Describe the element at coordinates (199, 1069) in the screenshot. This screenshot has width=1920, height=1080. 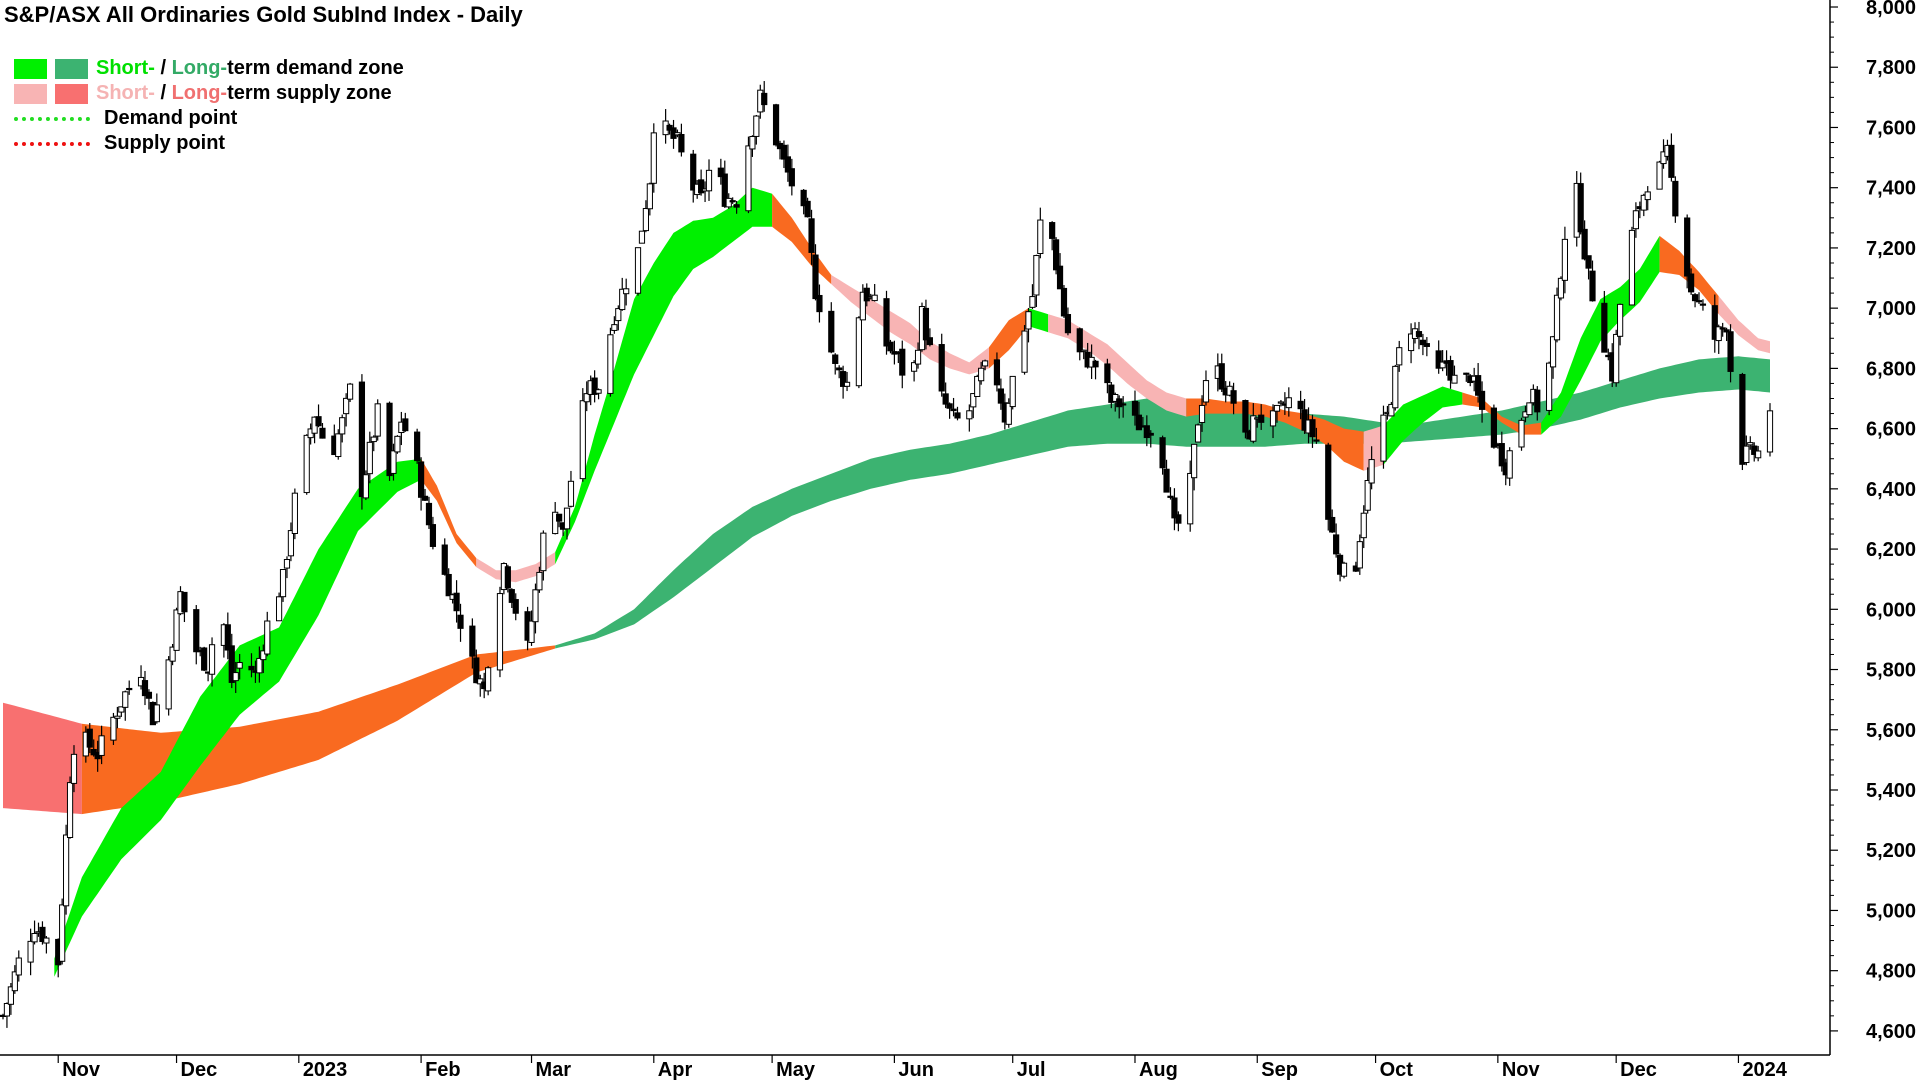
I see `x-tick-label: Dec` at that location.